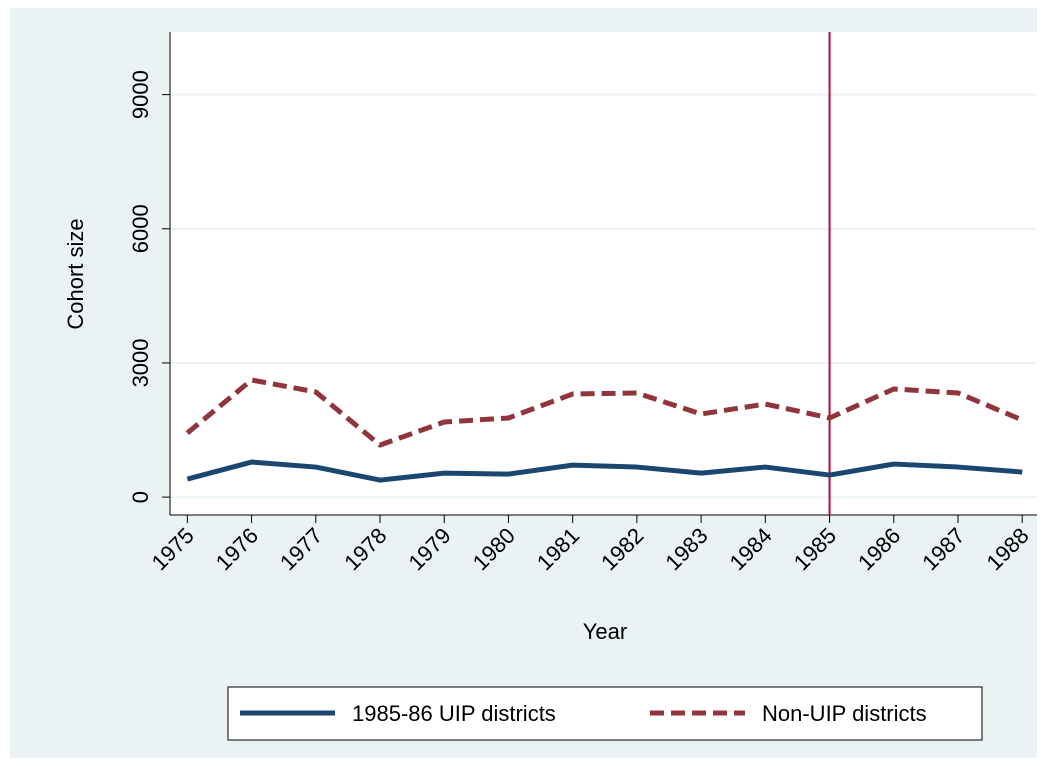  I want to click on legend, so click(605, 713).